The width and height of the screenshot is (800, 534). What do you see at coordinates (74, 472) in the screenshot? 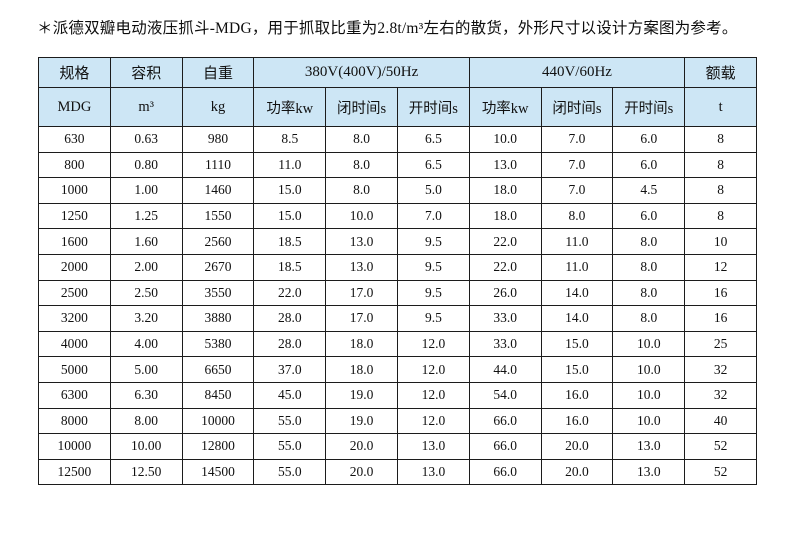
I see `table-cell: 12500` at bounding box center [74, 472].